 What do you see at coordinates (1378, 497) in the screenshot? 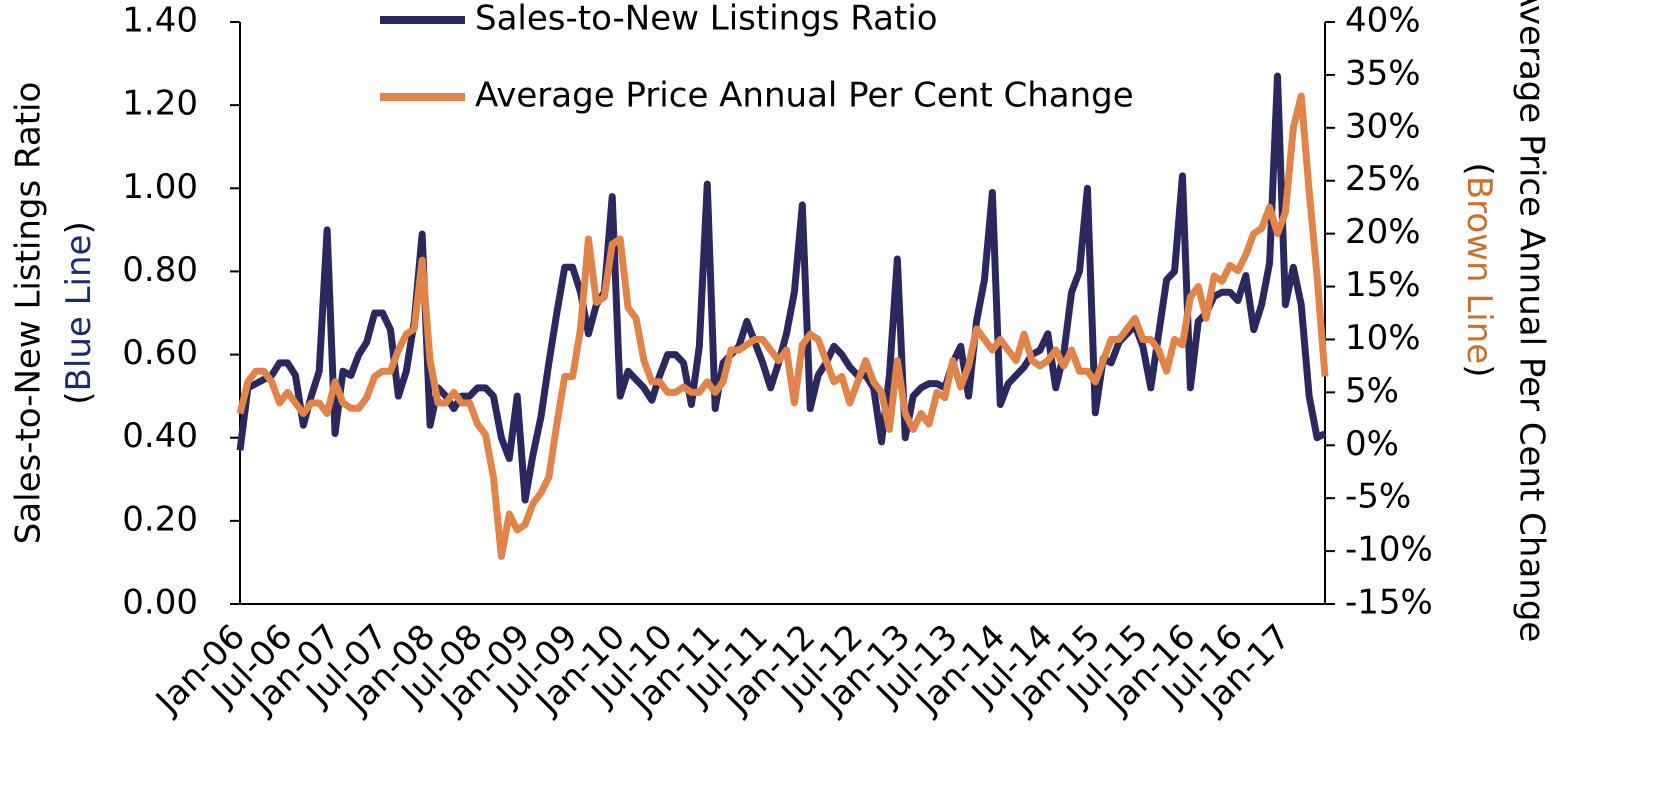
I see `y2-tick-label: -5%` at bounding box center [1378, 497].